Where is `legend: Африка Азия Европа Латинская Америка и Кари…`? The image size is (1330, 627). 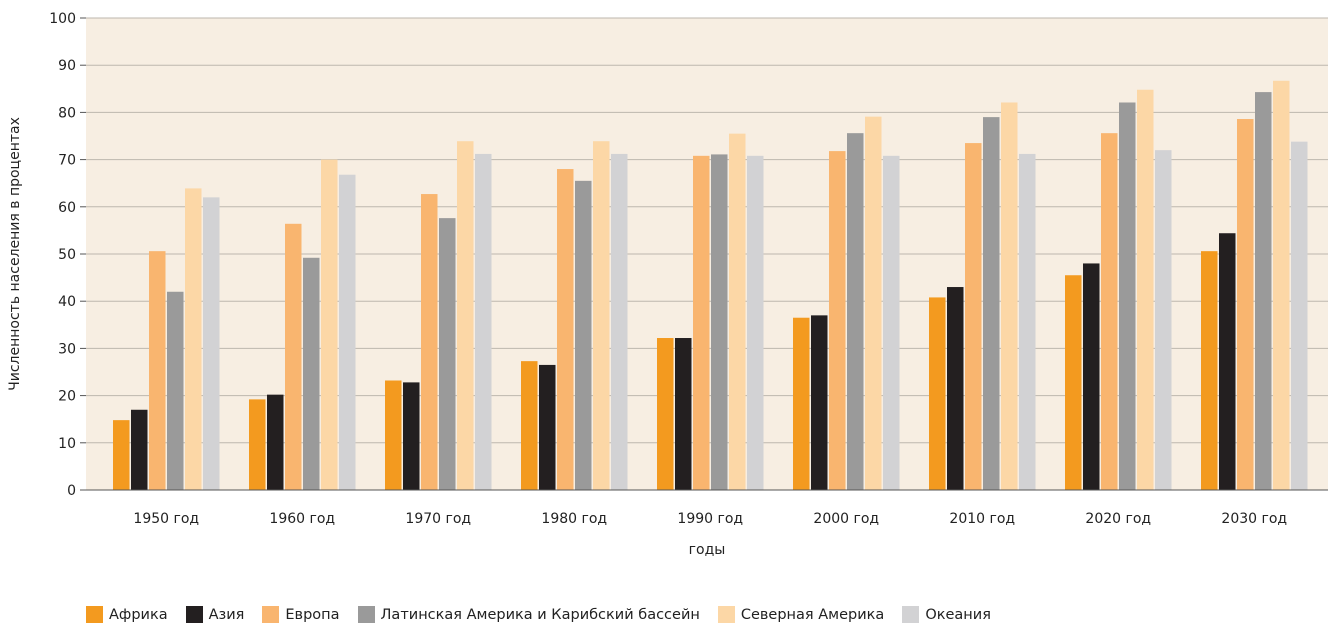
legend: Африка Азия Европа Латинская Америка и Кари… is located at coordinates (547, 614).